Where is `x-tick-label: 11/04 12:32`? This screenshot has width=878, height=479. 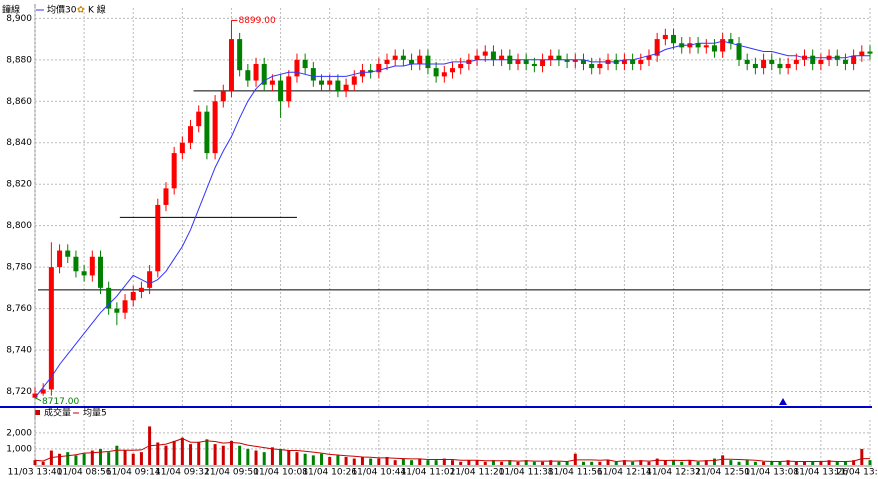
x-tick-label: 11/04 12:32 is located at coordinates (673, 473).